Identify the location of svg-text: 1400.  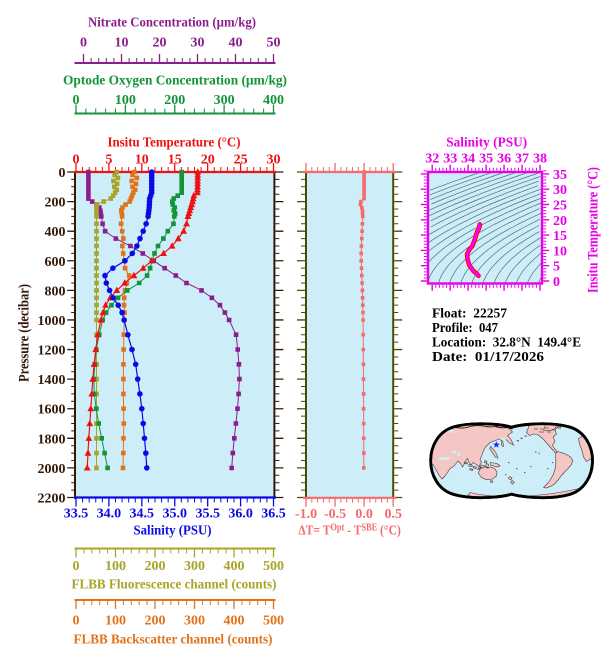
(52, 380).